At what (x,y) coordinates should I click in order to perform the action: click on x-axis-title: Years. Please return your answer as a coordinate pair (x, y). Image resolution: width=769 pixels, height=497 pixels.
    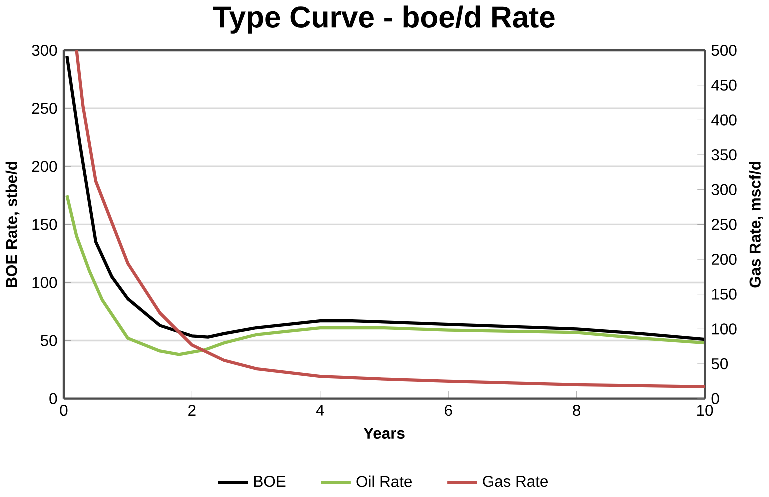
    Looking at the image, I should click on (384, 434).